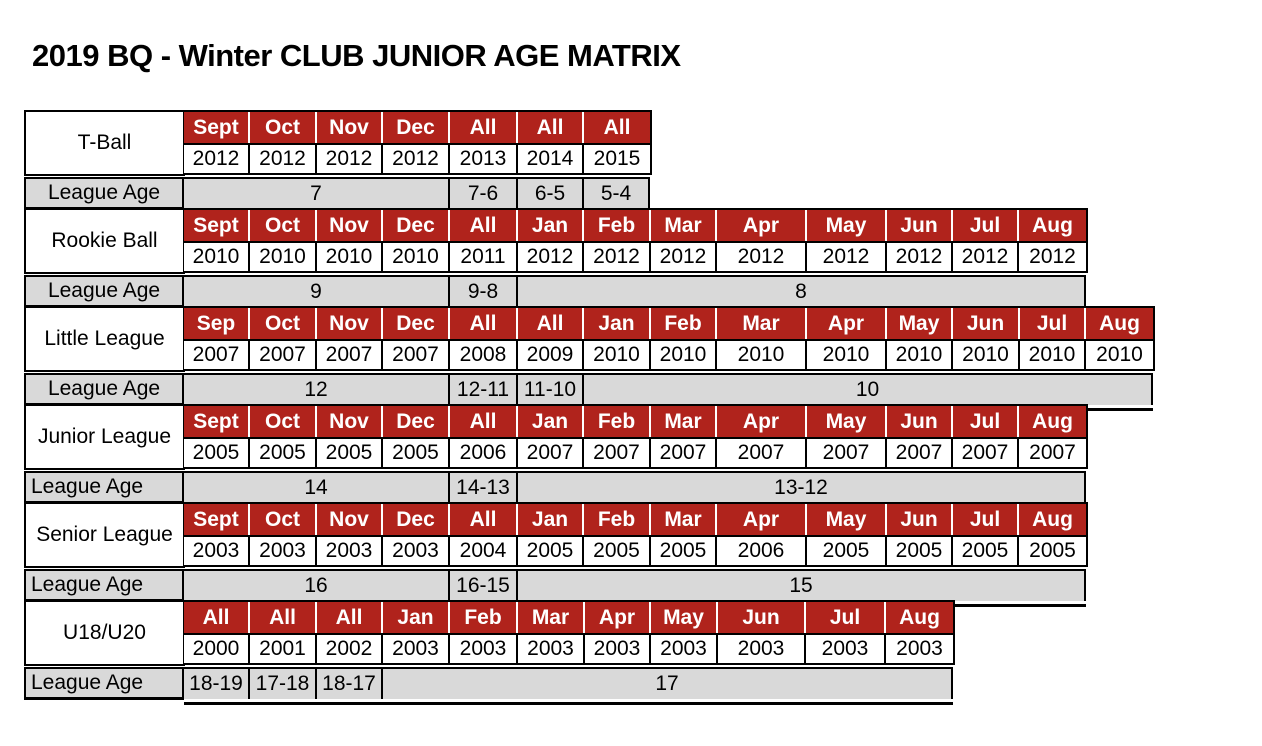  I want to click on league-age-cell: 6-5, so click(551, 194).